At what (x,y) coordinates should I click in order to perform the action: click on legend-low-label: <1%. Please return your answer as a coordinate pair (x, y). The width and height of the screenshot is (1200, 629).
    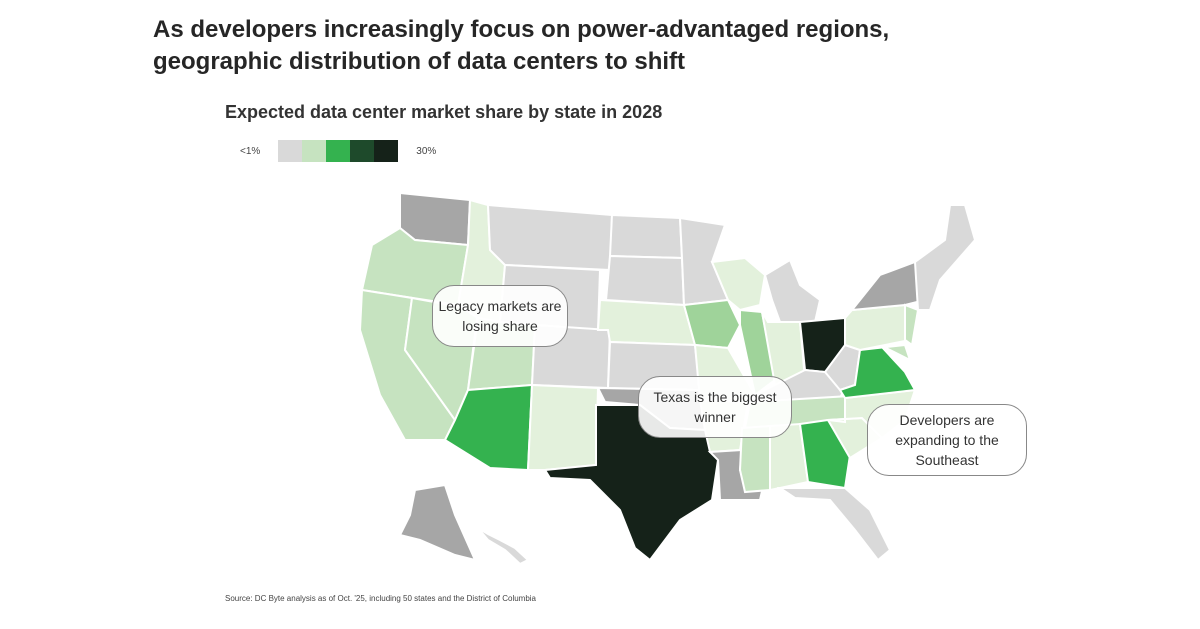
    Looking at the image, I should click on (250, 151).